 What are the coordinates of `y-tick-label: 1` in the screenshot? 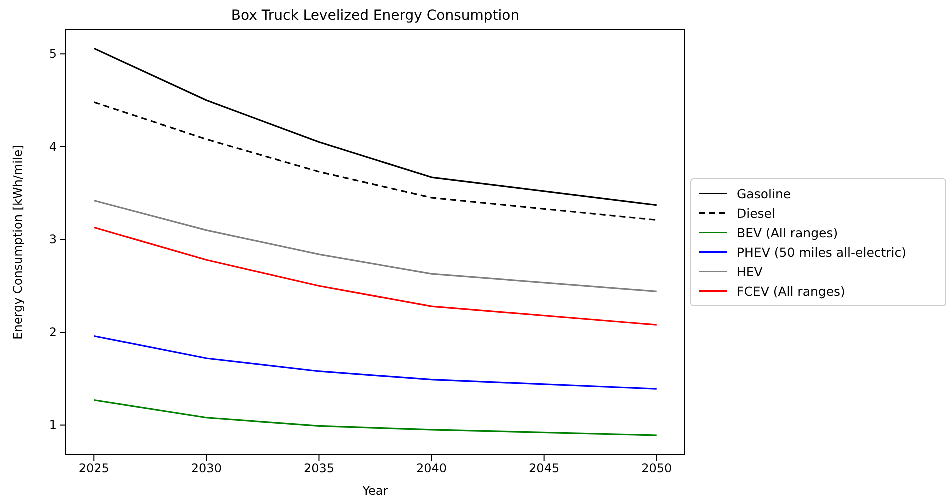 It's located at (53, 425).